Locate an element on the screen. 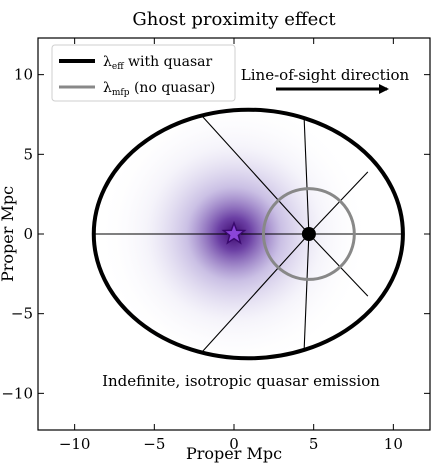 This screenshot has width=434, height=467. x-tick-label: 10 is located at coordinates (393, 444).